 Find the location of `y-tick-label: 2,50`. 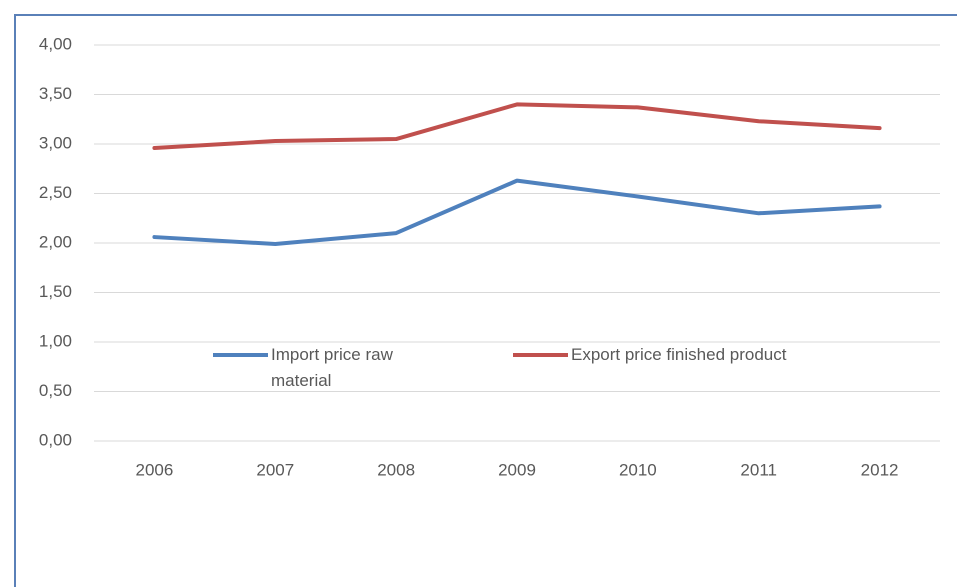

y-tick-label: 2,50 is located at coordinates (55, 192).